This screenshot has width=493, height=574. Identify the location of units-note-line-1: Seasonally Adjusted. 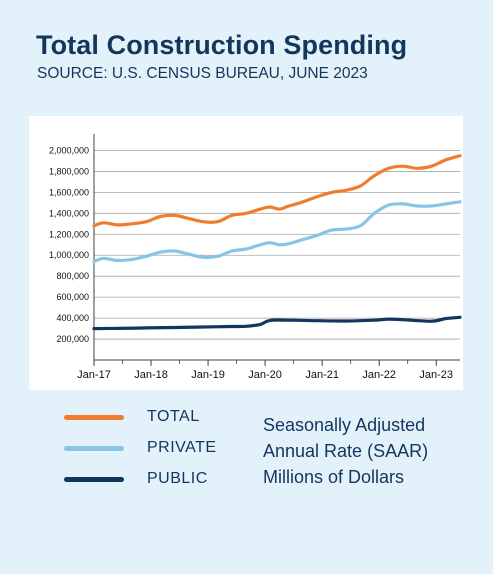
(344, 425).